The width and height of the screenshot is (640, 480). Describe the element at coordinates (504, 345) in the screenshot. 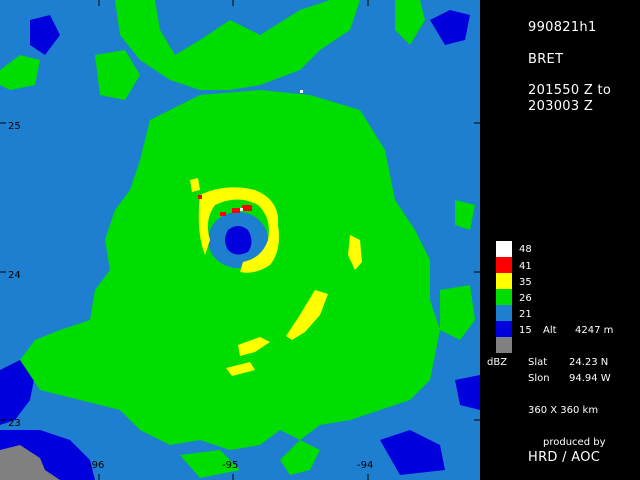

I see `legend-swatch-land` at that location.